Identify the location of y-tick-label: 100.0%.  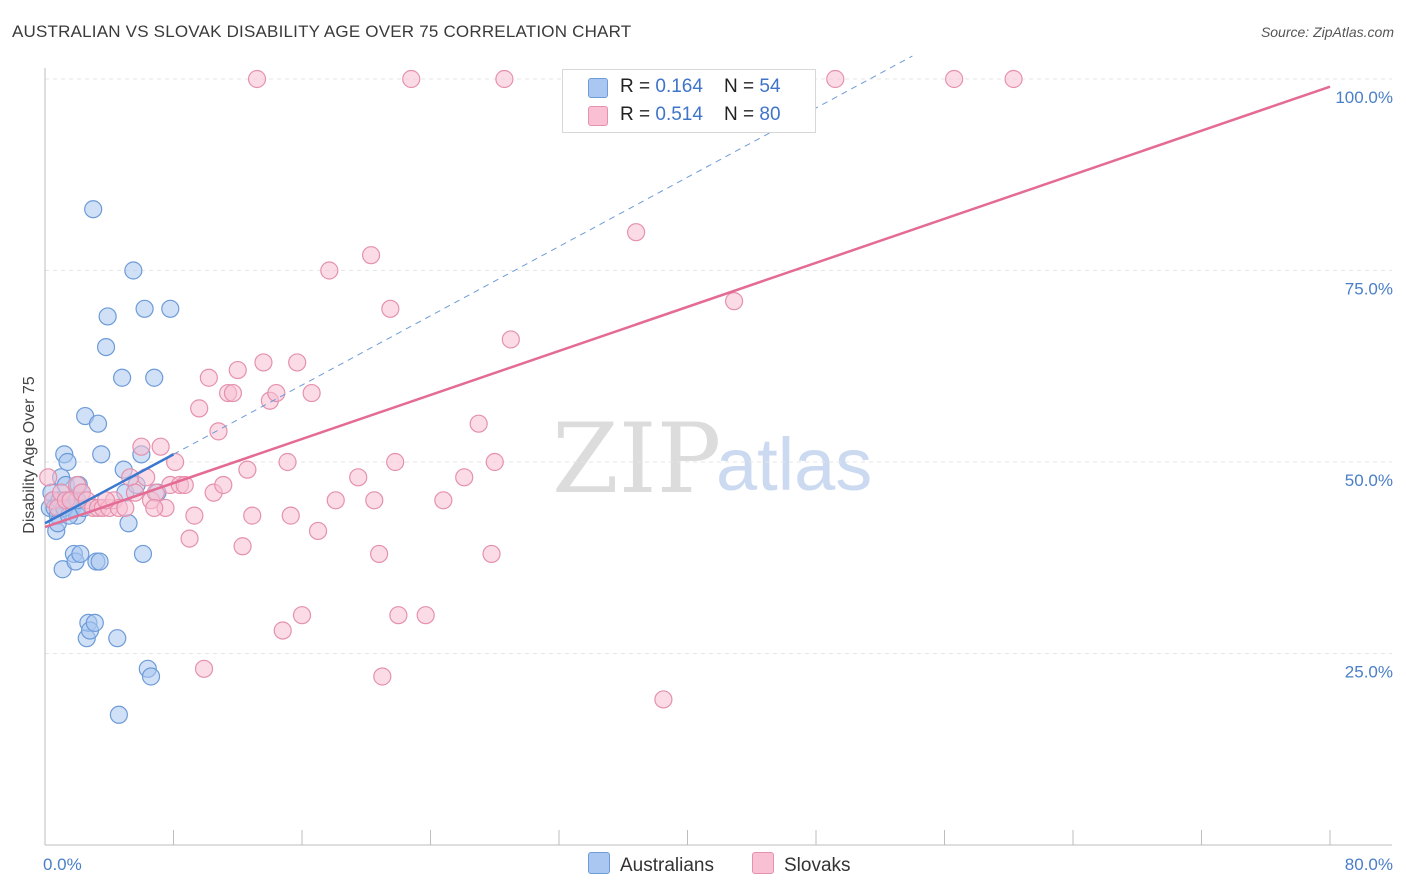
(1364, 97).